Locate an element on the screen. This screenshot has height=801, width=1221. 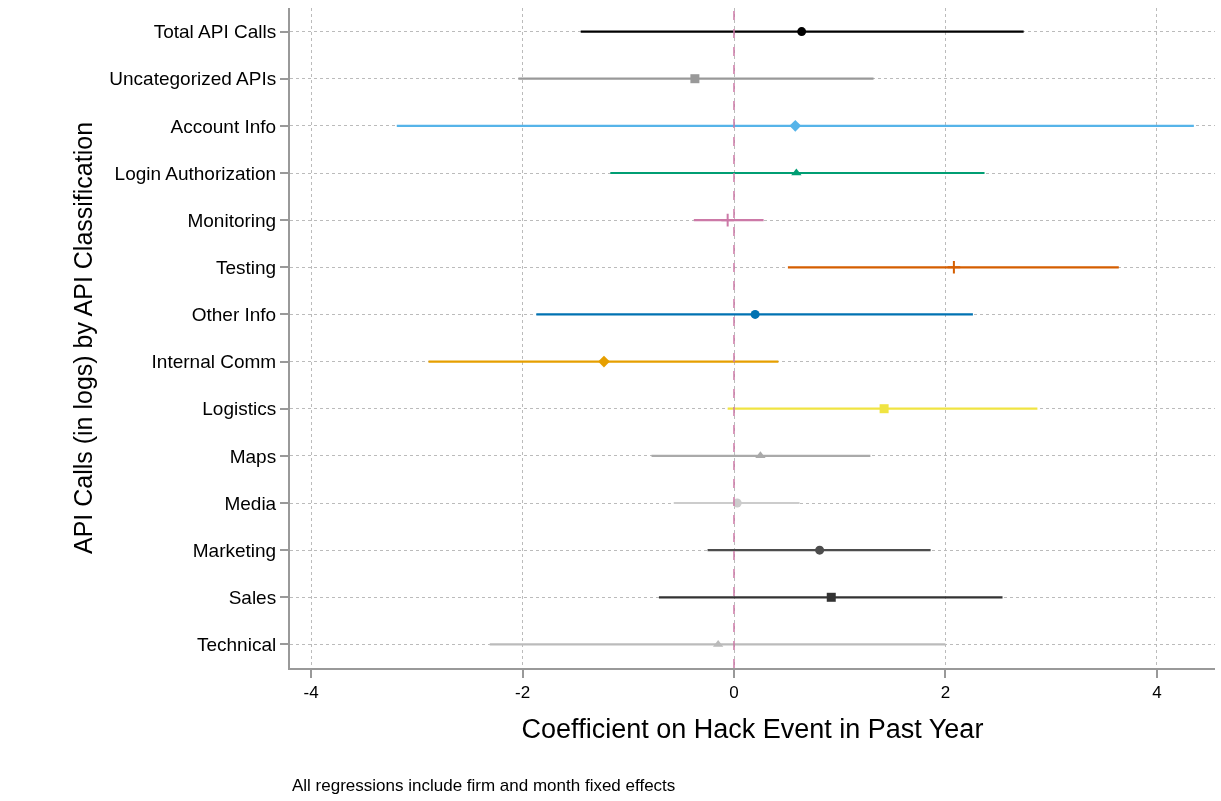
y-tick-label: Total API Calls is located at coordinates (215, 32).